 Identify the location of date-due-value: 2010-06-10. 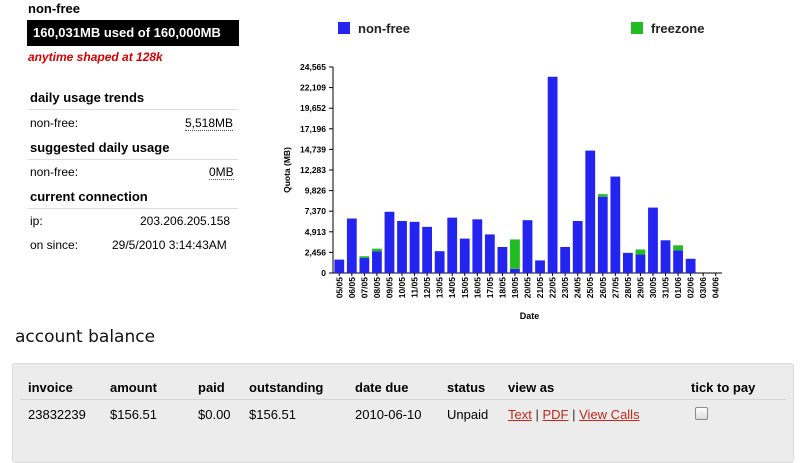
(388, 414).